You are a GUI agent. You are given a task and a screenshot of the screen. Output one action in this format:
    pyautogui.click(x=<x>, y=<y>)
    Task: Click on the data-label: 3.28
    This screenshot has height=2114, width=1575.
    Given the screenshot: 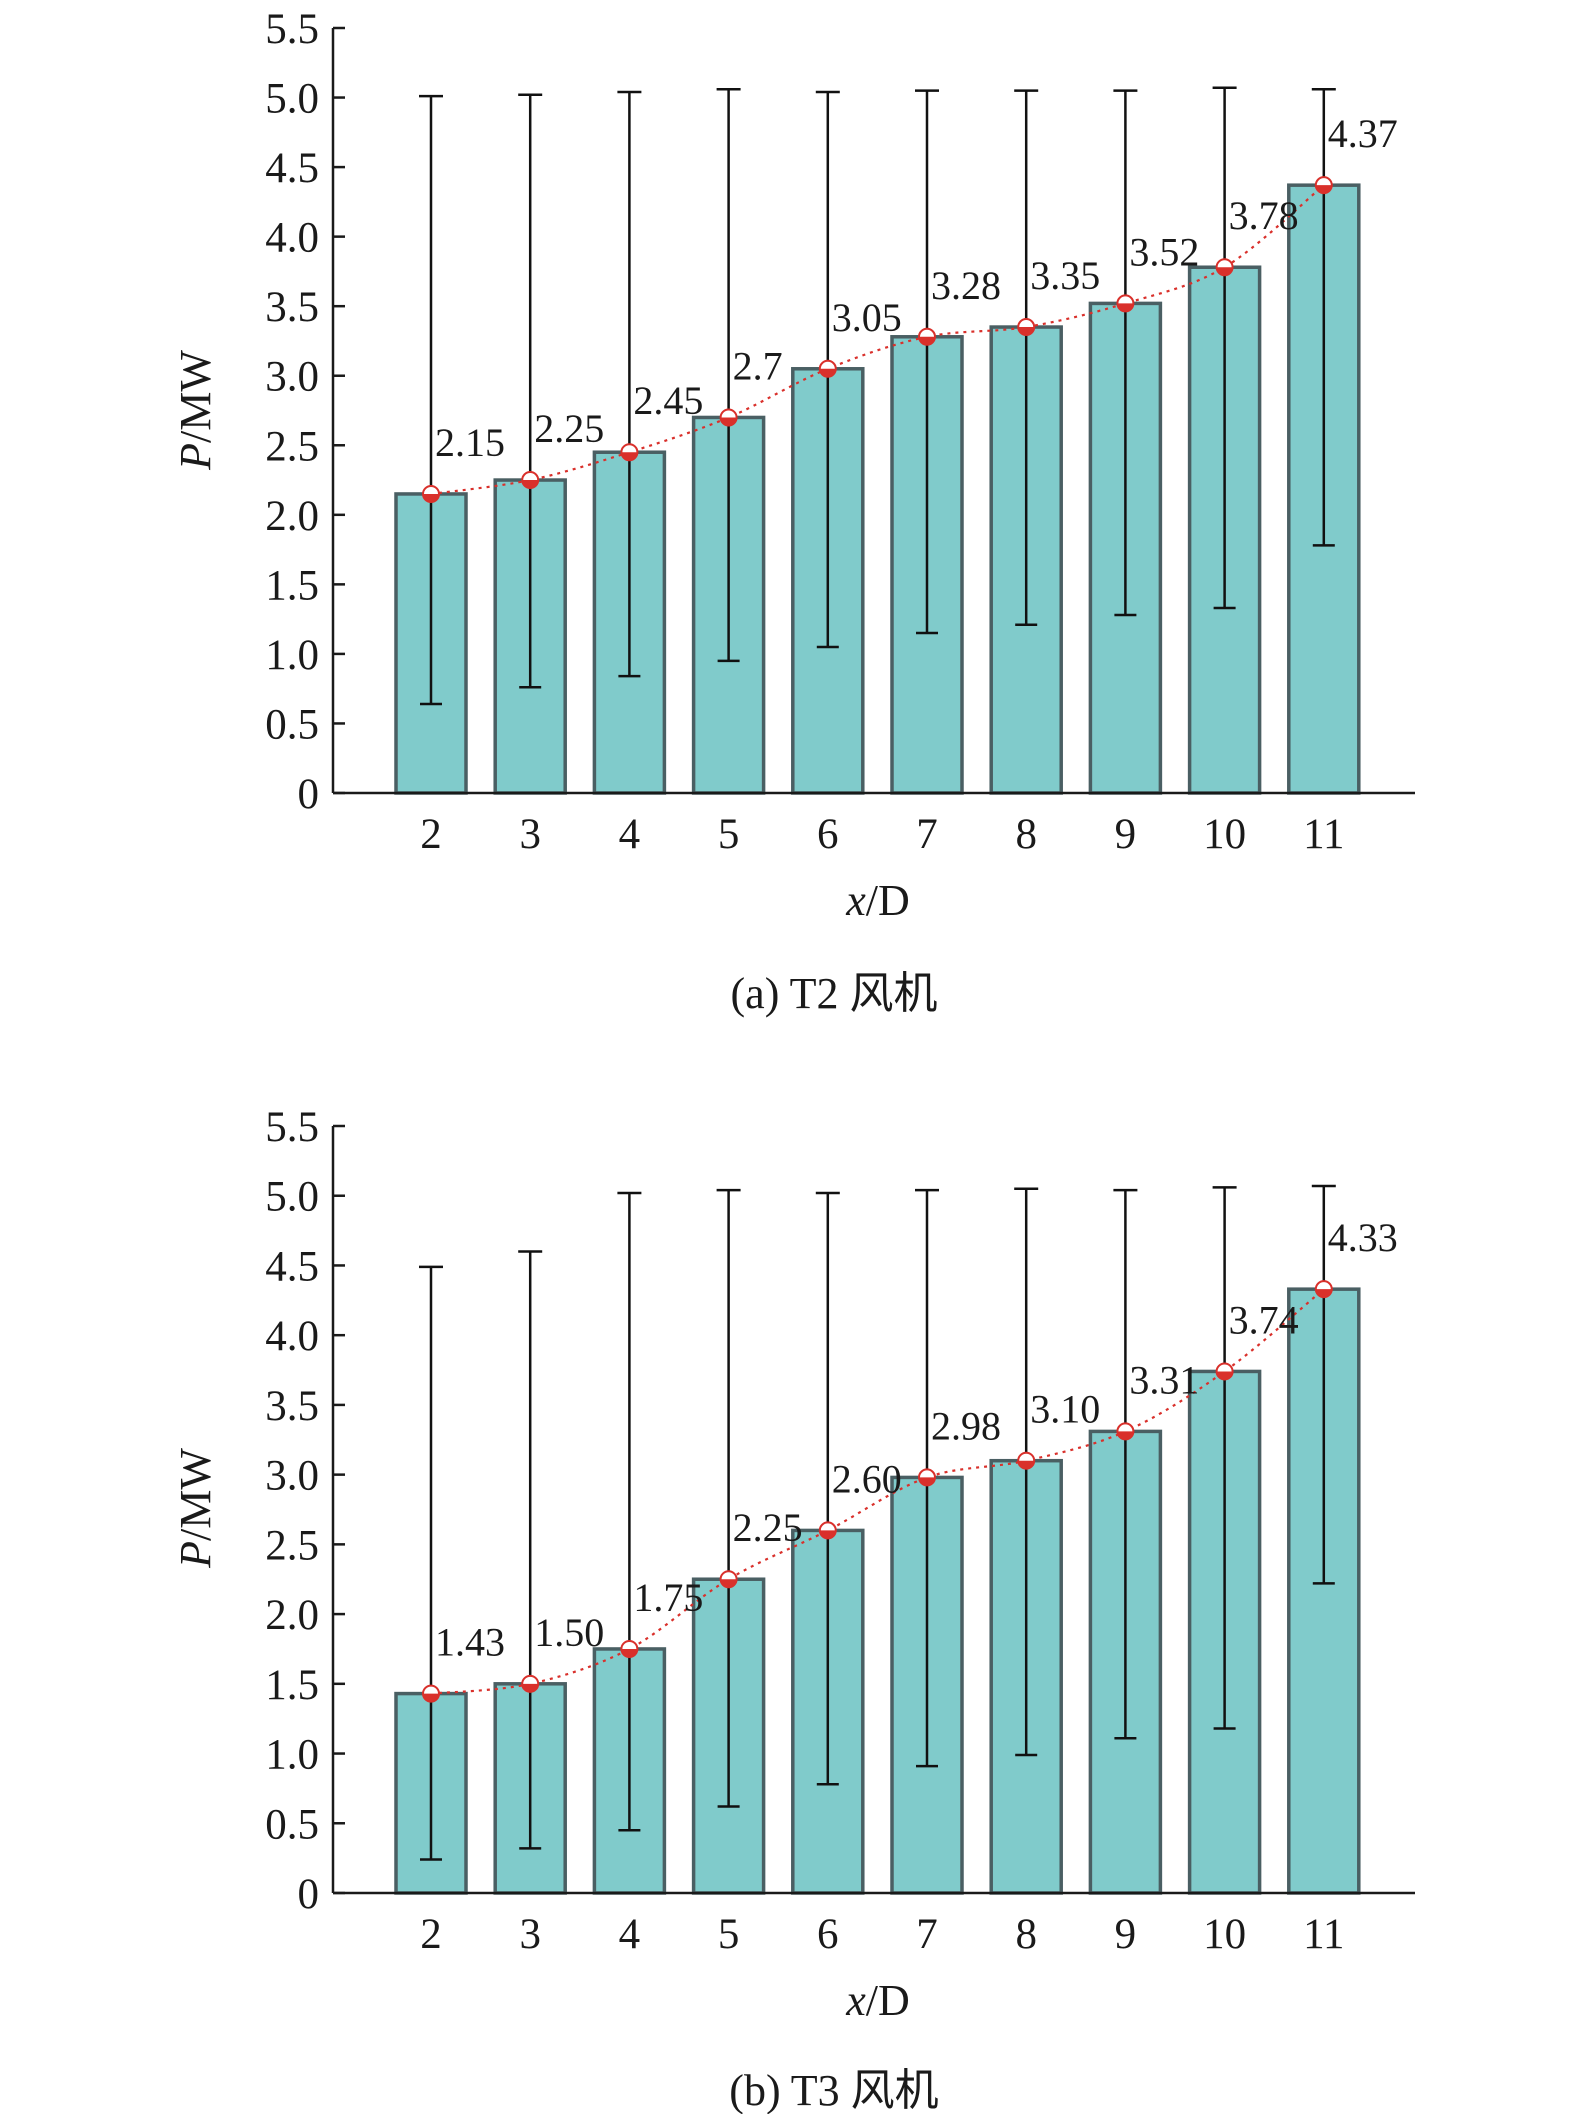 What is the action you would take?
    pyautogui.click(x=966, y=285)
    